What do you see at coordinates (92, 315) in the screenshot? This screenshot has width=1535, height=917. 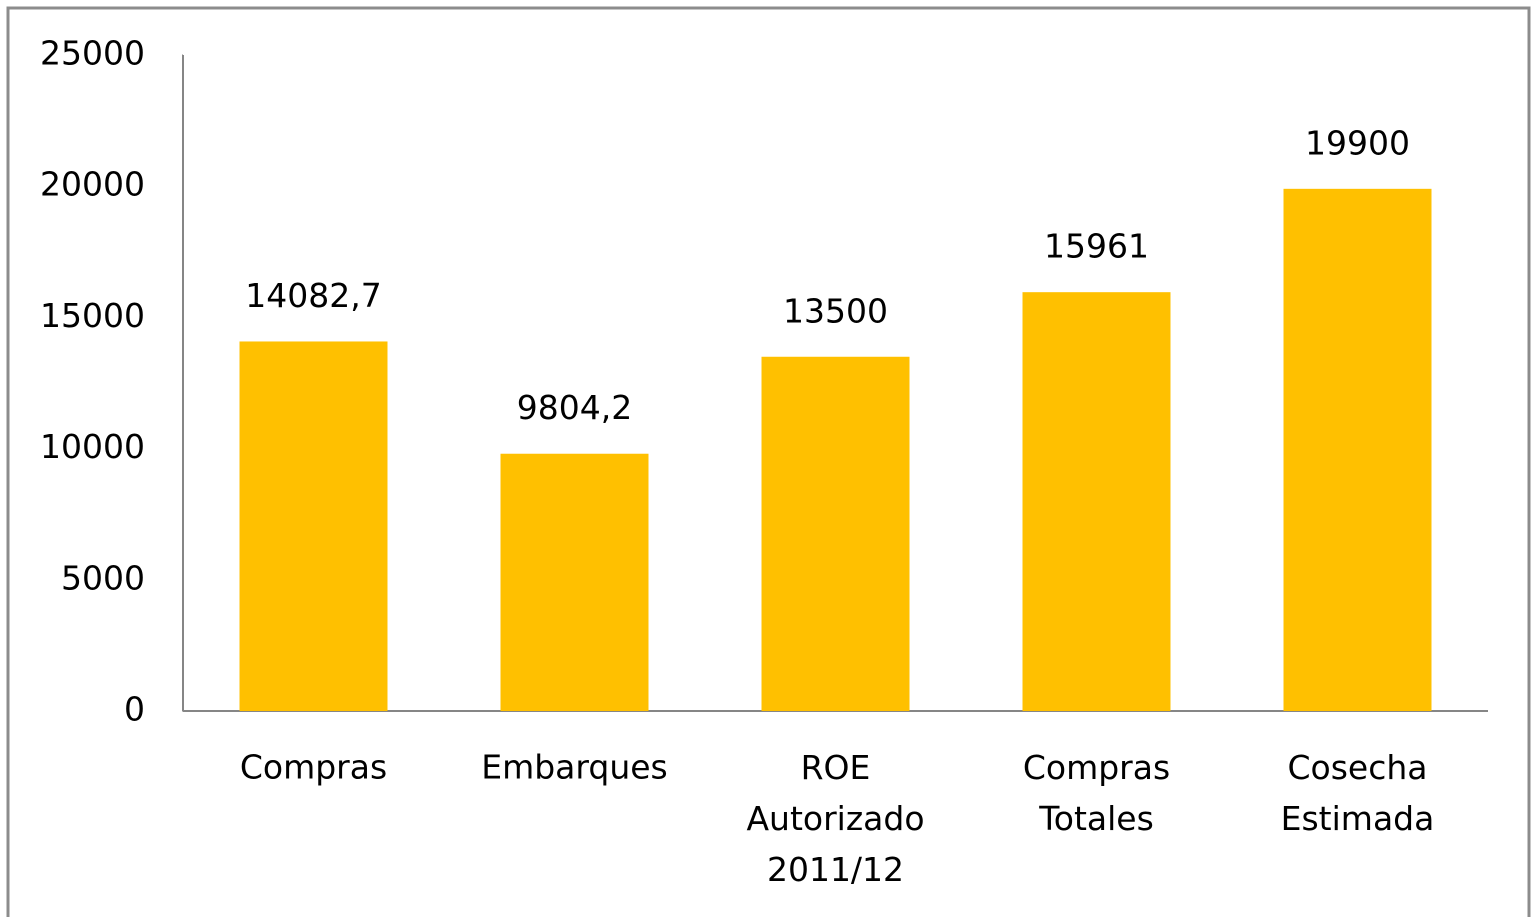 I see `y-tick-label: 15000` at bounding box center [92, 315].